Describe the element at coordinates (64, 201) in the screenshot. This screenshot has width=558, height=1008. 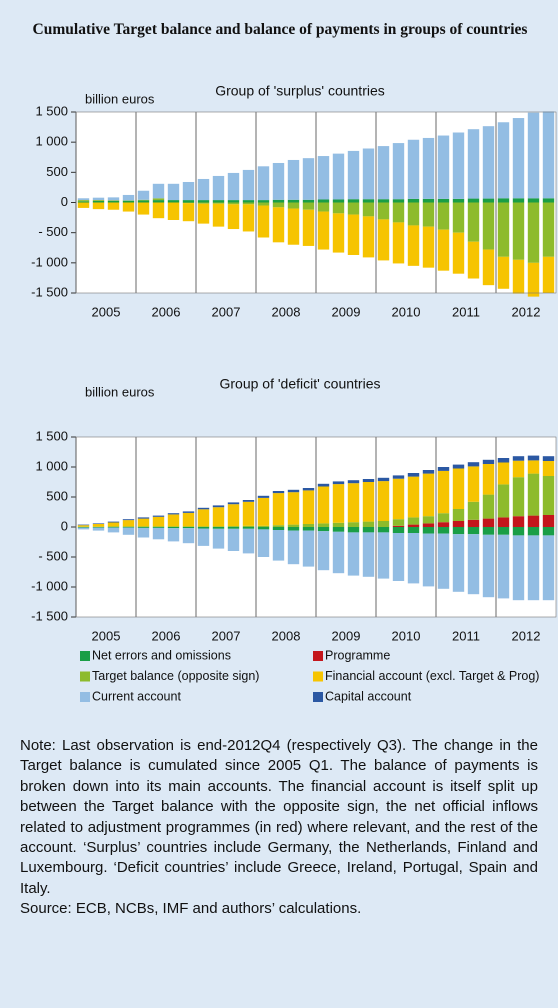
I see `y-tick-label: 0` at that location.